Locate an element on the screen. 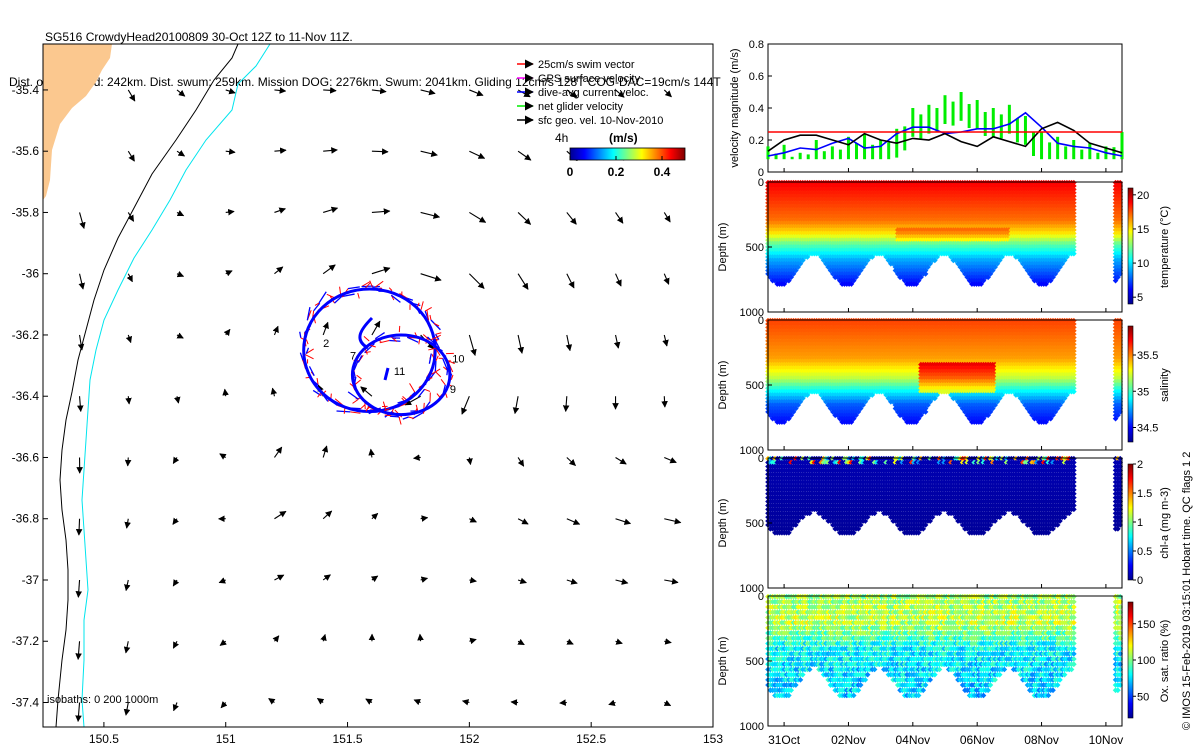  map-y-tick-label: -36 is located at coordinates (31, 274).